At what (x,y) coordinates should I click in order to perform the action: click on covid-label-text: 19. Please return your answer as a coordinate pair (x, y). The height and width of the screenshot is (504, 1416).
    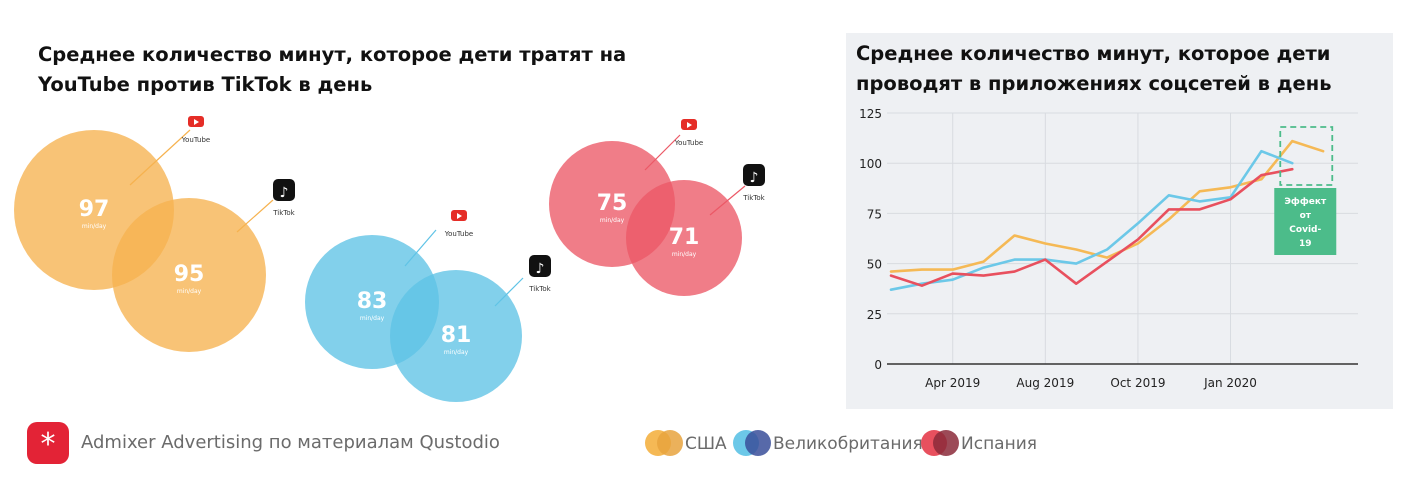
    Looking at the image, I should click on (1305, 244).